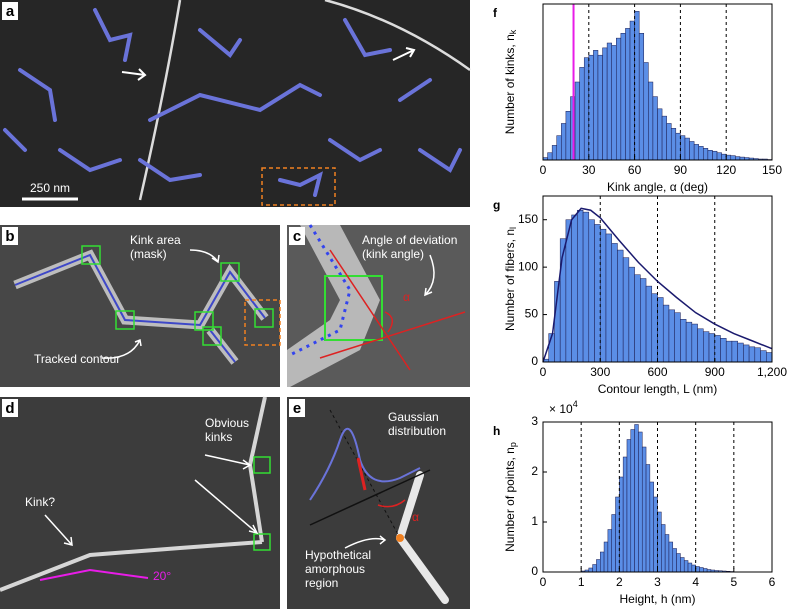 The width and height of the screenshot is (788, 609). What do you see at coordinates (370, 497) in the screenshot?
I see `baseline` at bounding box center [370, 497].